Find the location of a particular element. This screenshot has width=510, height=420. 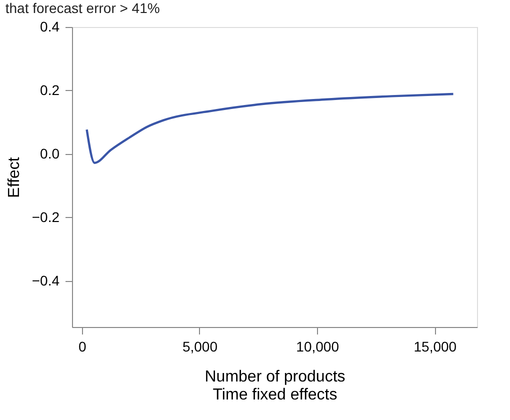

y-axis-title: Effect is located at coordinates (14, 177).